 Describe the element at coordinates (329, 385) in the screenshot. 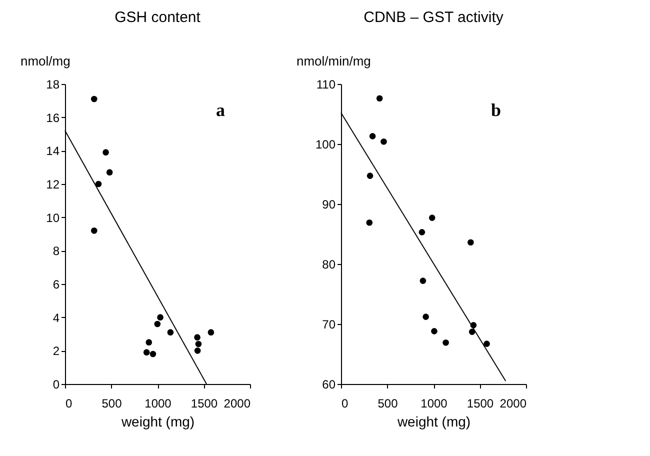

I see `y-tick-label: 60` at that location.